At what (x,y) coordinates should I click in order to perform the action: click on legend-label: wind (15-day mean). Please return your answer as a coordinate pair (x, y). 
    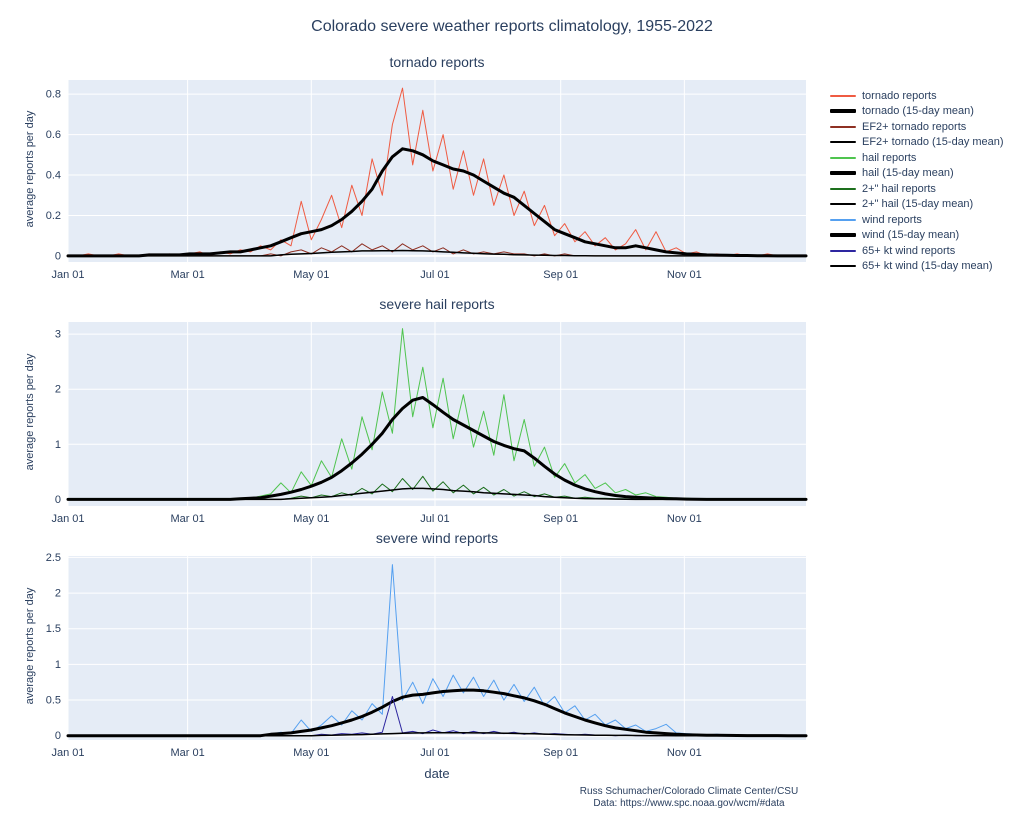
    Looking at the image, I should click on (911, 235).